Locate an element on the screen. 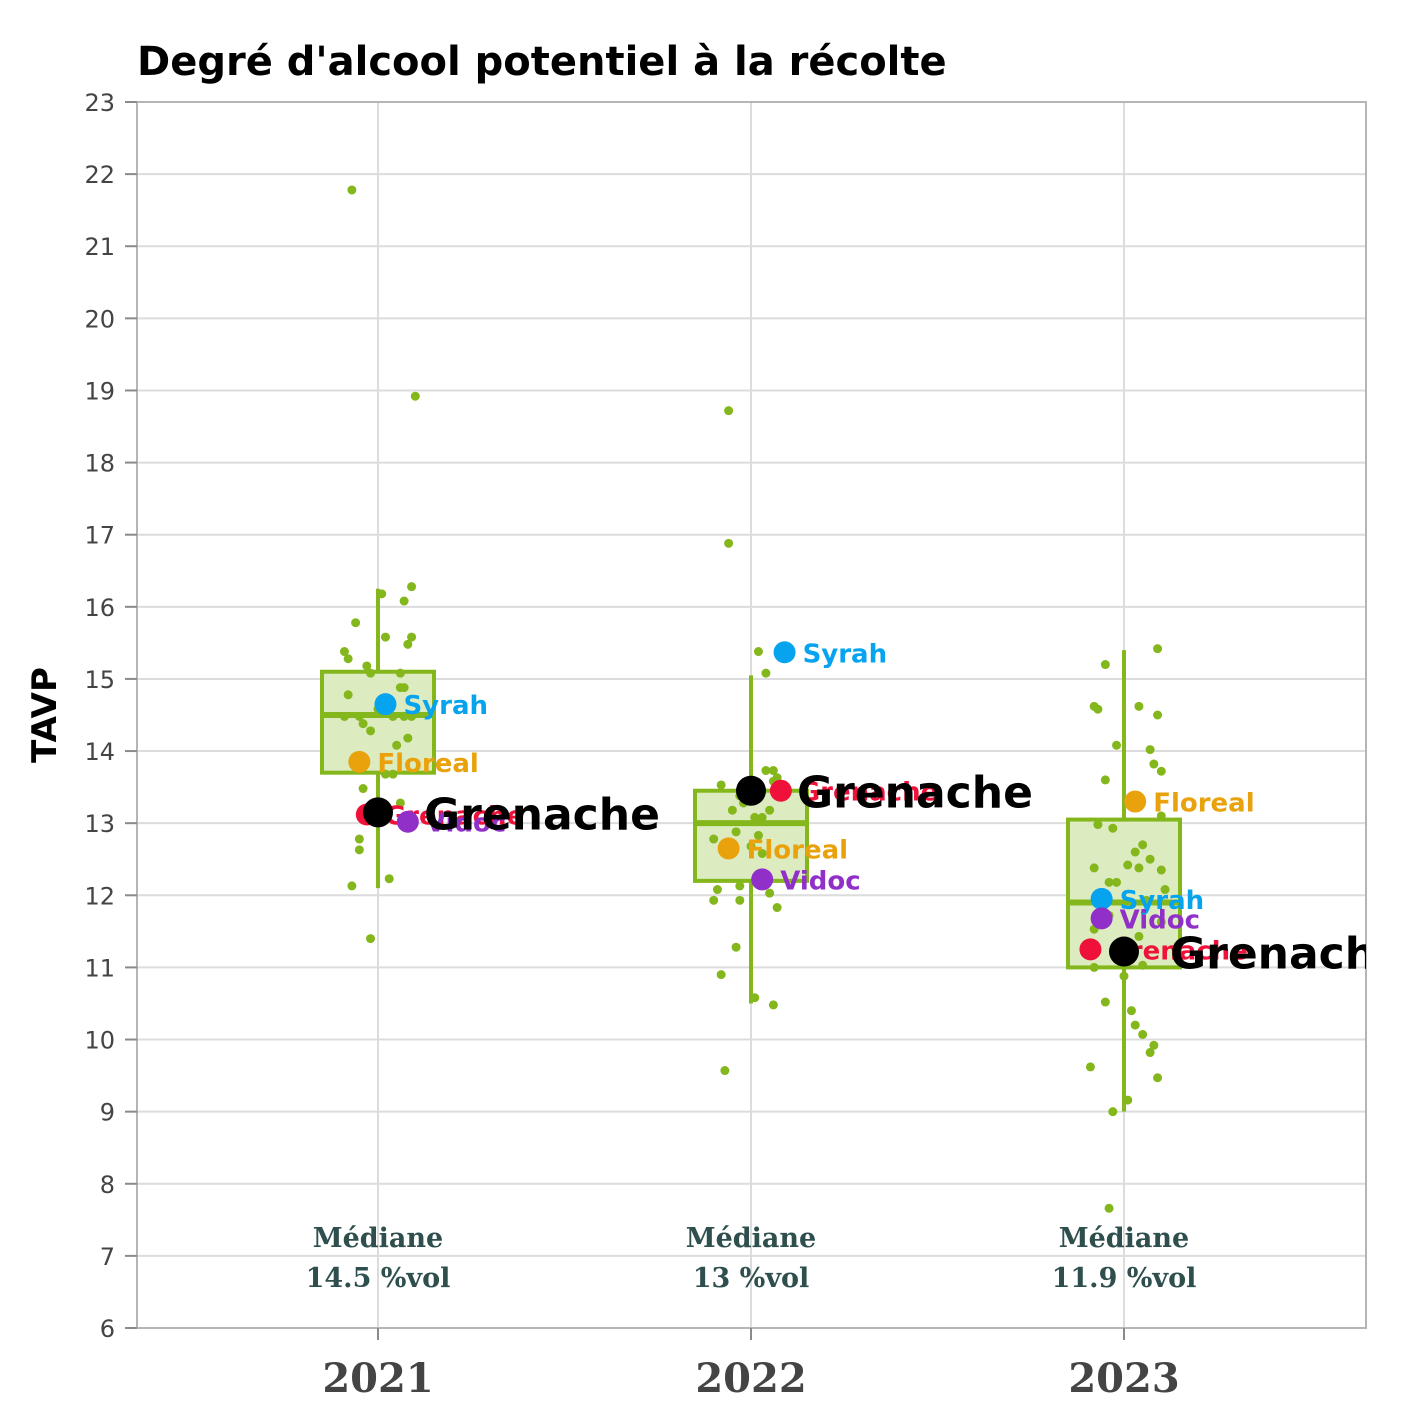 The height and width of the screenshot is (1417, 1417). y-tick-label: 8 is located at coordinates (107, 1185).